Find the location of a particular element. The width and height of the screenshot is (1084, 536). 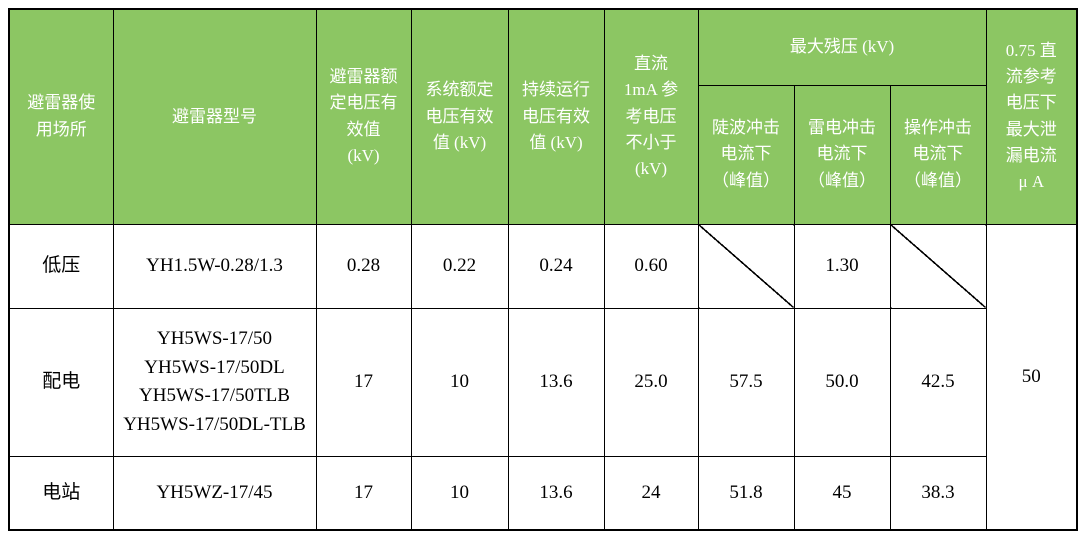

header-max-residual-voltage-group: 最大残压 (kV) is located at coordinates (842, 47).